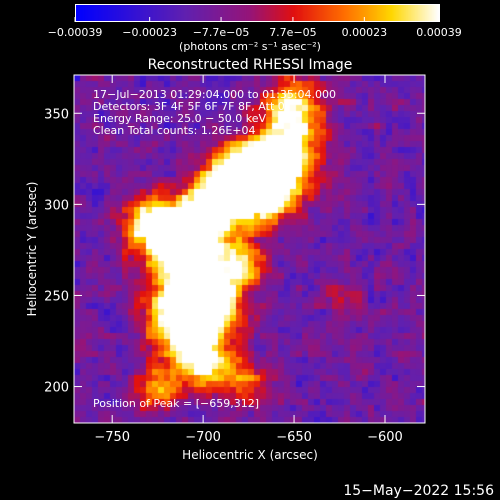 Image resolution: width=500 pixels, height=500 pixels. What do you see at coordinates (439, 32) in the screenshot?
I see `colorbar-tick-label: 0.00039` at bounding box center [439, 32].